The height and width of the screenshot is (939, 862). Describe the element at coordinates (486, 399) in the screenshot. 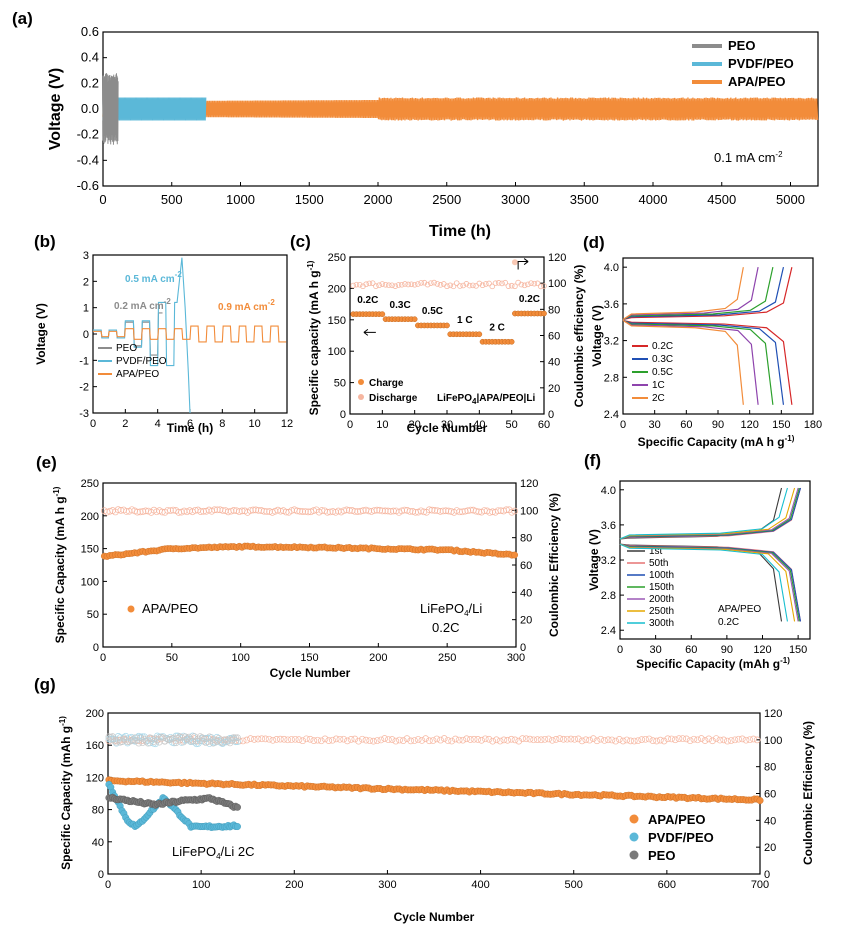

I see `cell-label: LiFePO4|APA/PEO|Li` at that location.